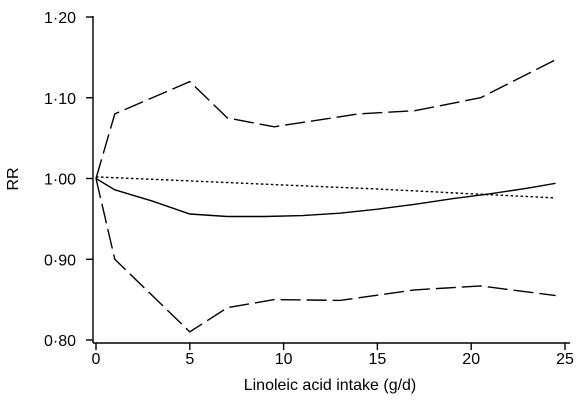 Image resolution: width=579 pixels, height=402 pixels. Describe the element at coordinates (565, 359) in the screenshot. I see `x-tick-label: 25` at that location.